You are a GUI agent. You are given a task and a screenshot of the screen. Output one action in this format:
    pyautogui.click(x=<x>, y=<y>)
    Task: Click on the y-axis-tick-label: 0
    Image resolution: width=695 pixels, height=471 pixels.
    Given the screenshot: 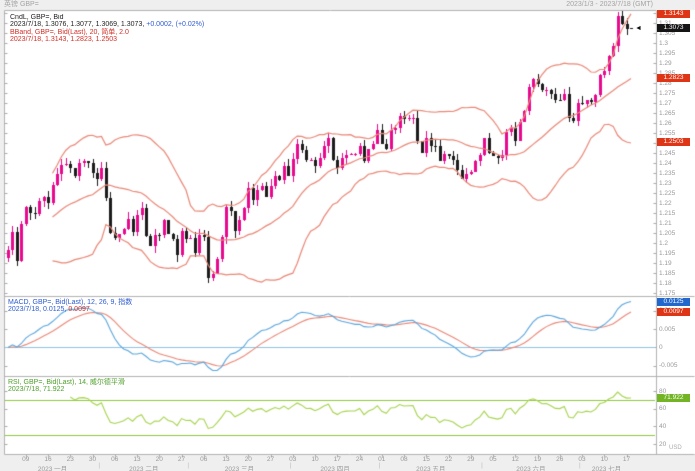 What is the action you would take?
    pyautogui.click(x=661, y=347)
    